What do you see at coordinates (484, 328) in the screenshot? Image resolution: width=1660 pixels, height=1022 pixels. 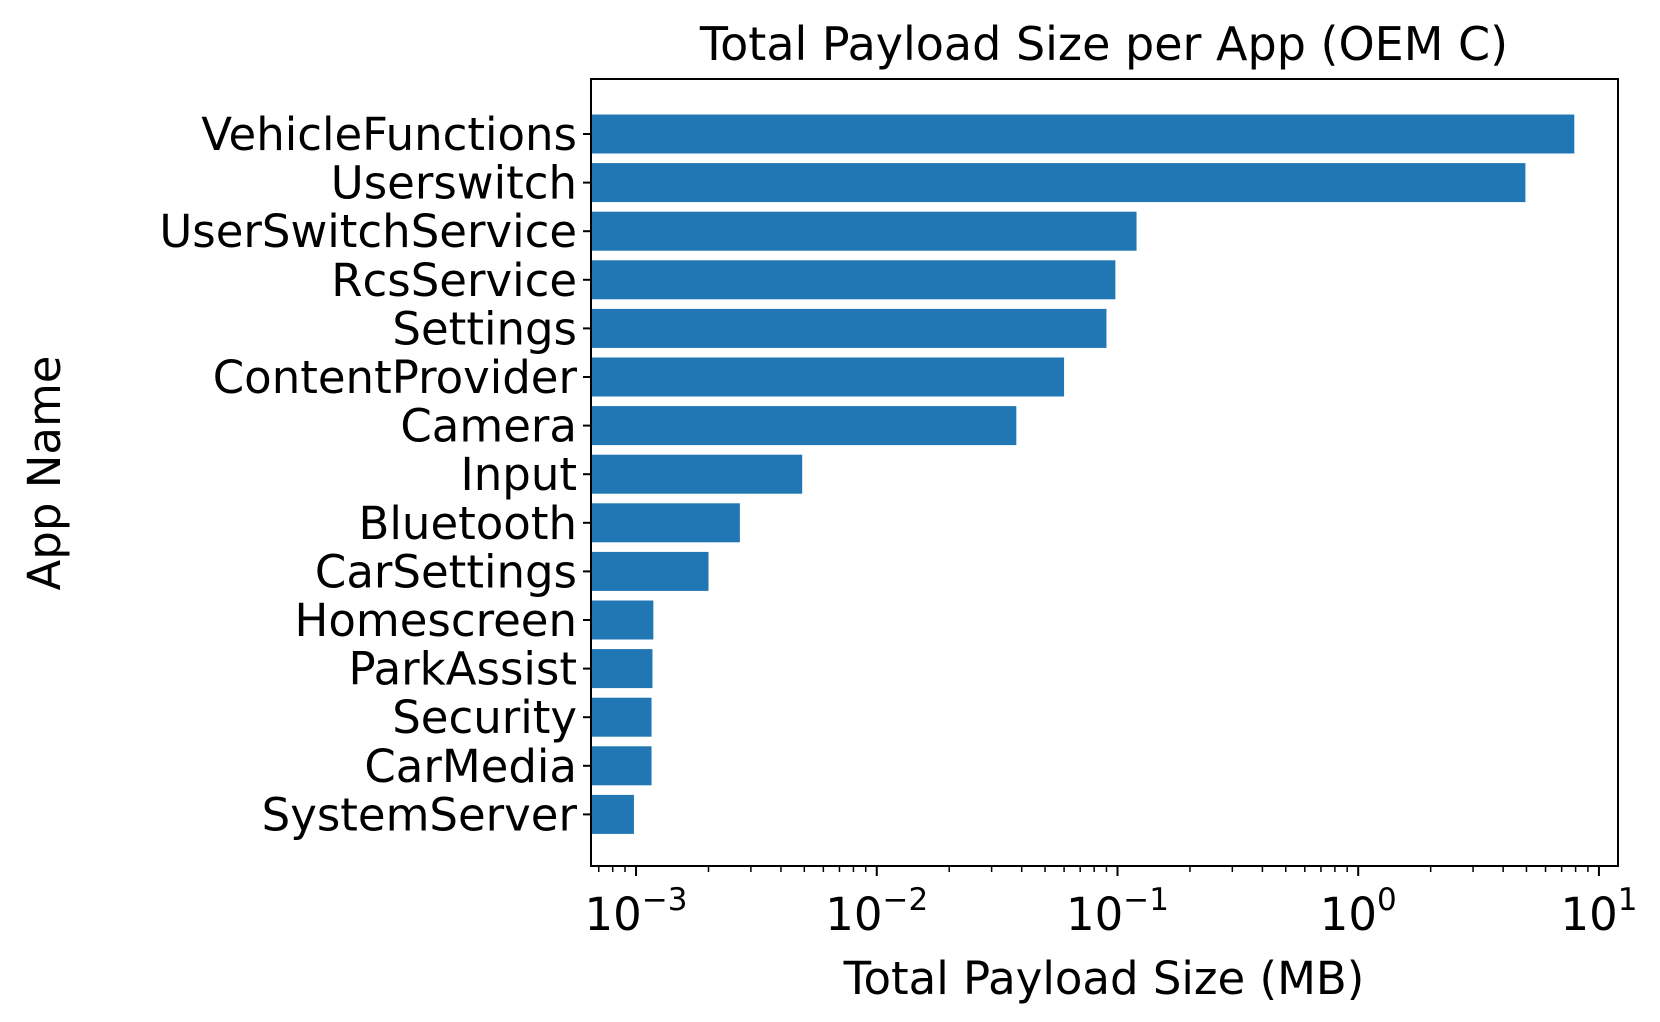 I see `category-label: Settings` at bounding box center [484, 328].